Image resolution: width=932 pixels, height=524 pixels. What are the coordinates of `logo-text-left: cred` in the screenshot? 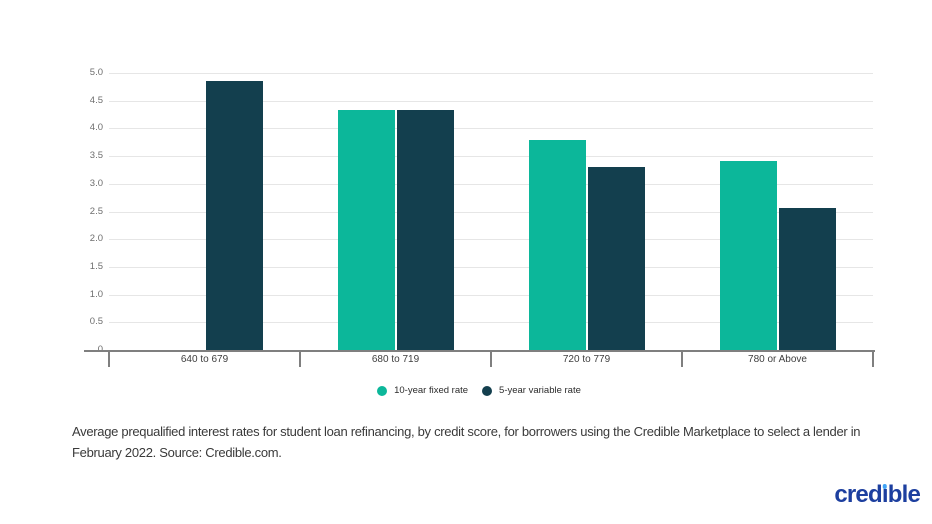 It's located at (858, 494).